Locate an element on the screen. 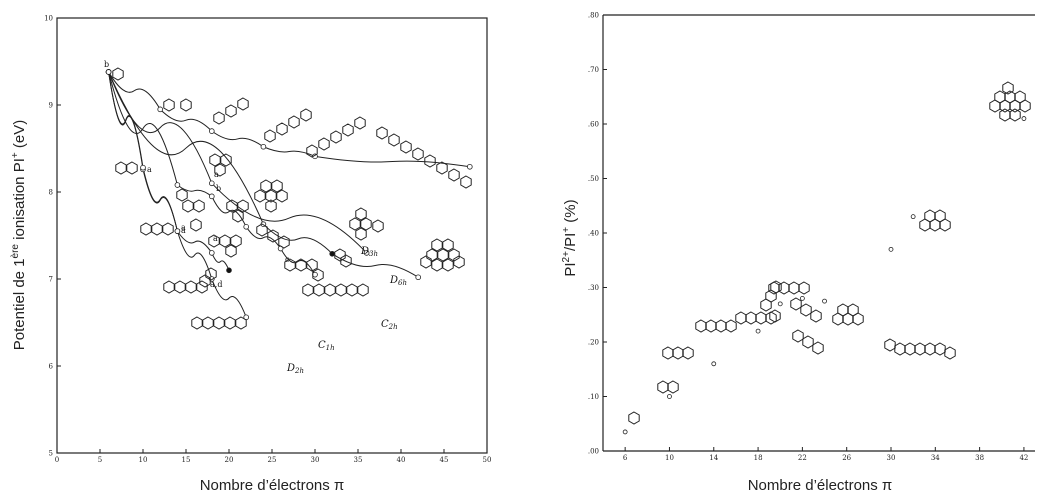  right-x-tick-label: 10 is located at coordinates (669, 458).